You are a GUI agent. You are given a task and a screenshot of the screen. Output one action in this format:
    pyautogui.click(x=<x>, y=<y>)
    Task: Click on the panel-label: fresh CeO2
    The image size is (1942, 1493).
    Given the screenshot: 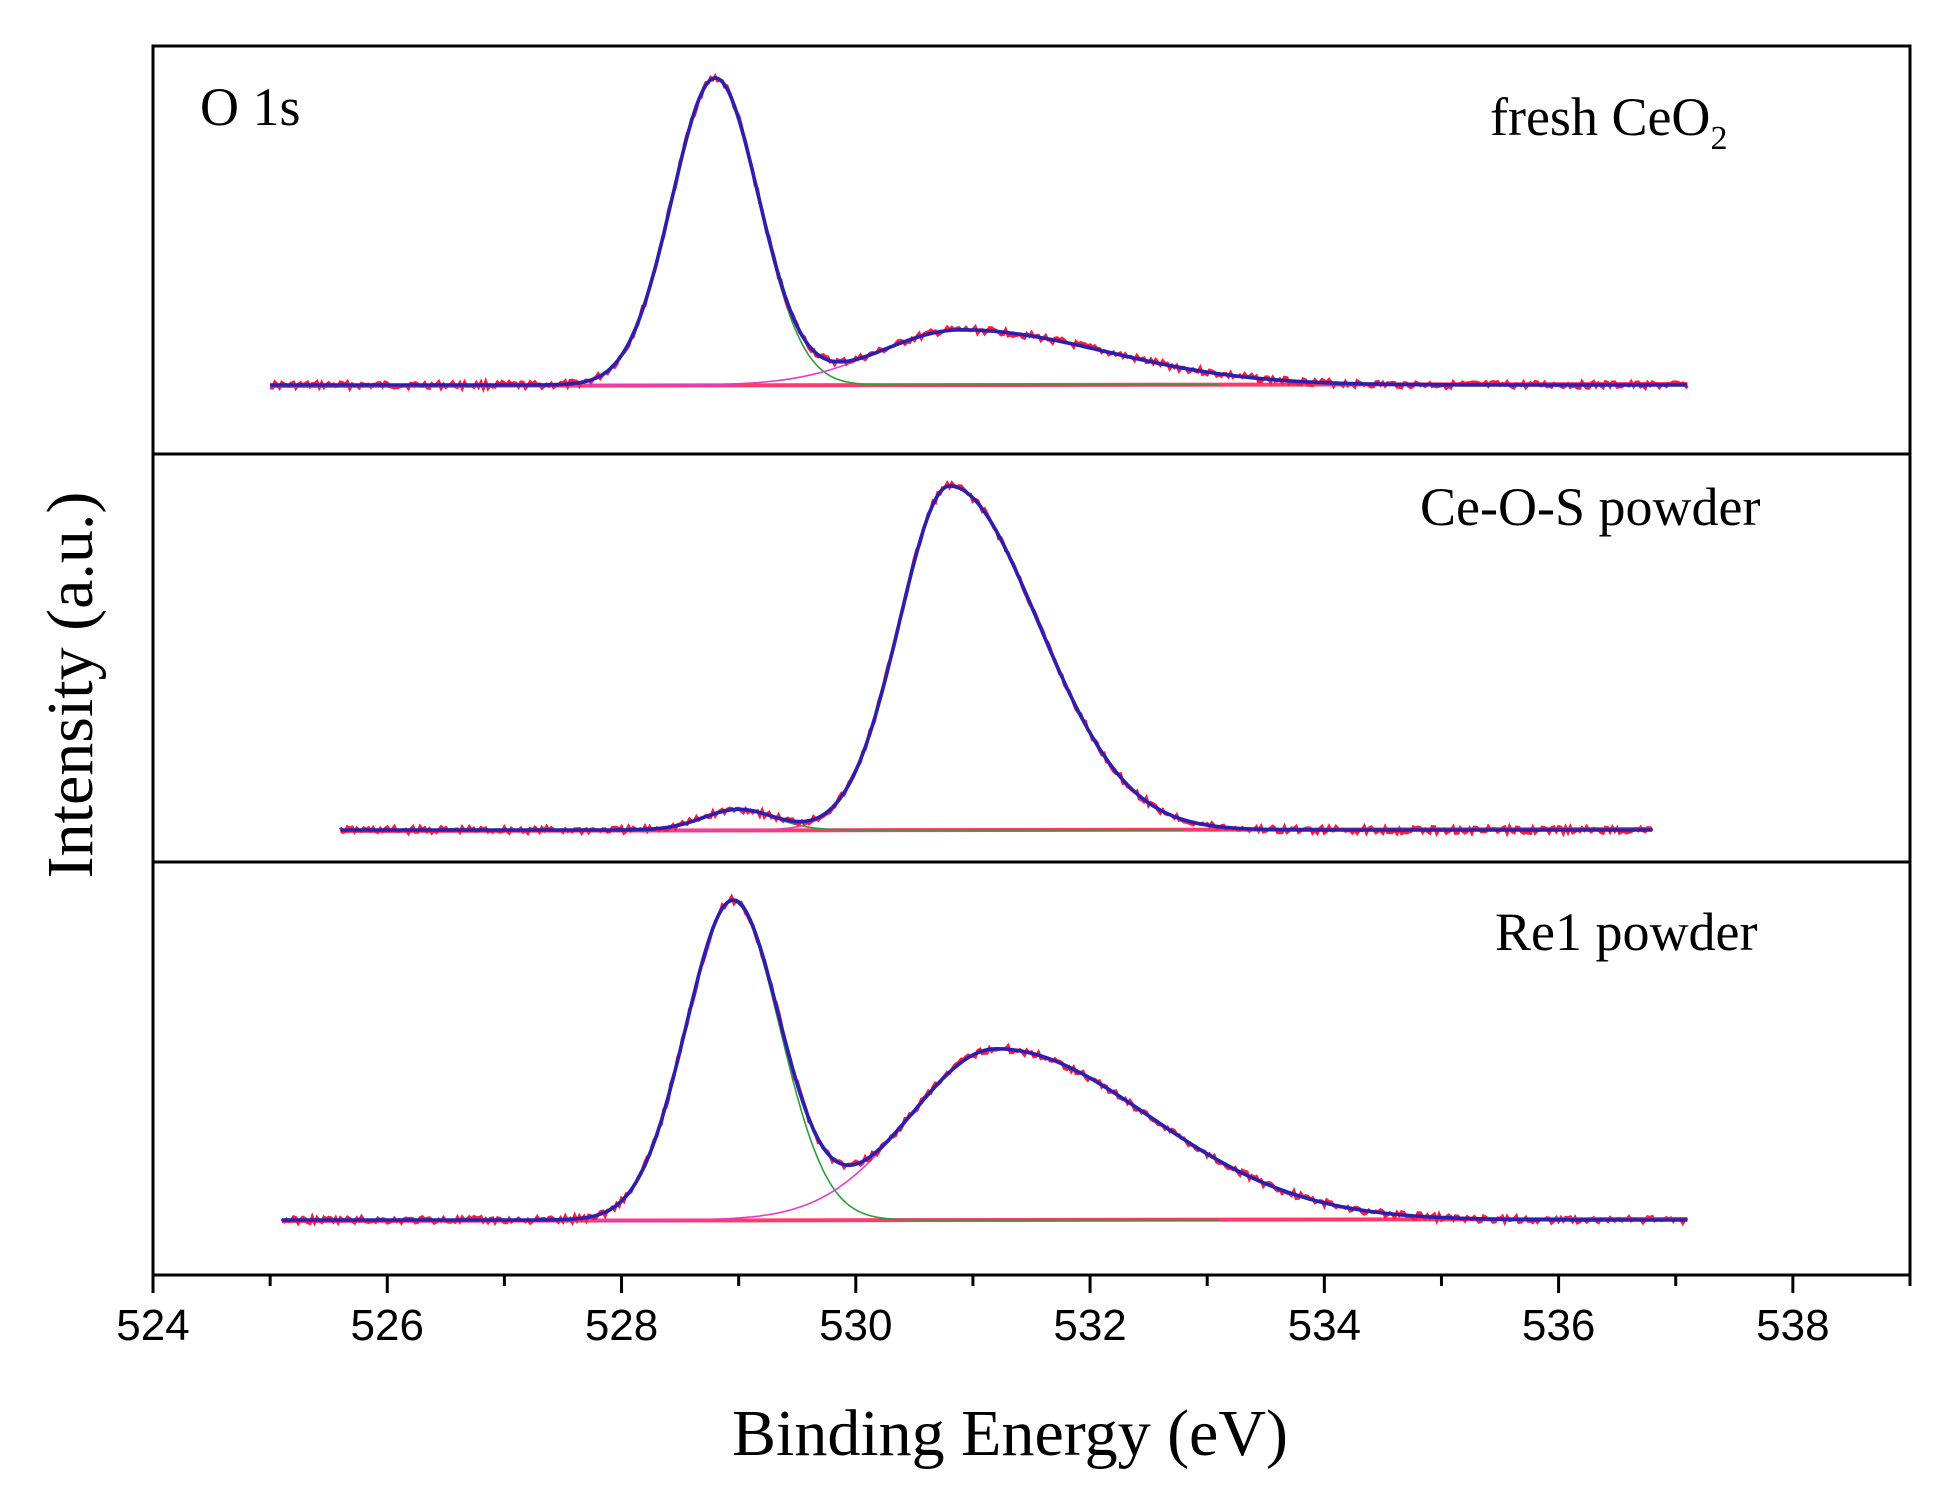 What is the action you would take?
    pyautogui.click(x=1608, y=122)
    